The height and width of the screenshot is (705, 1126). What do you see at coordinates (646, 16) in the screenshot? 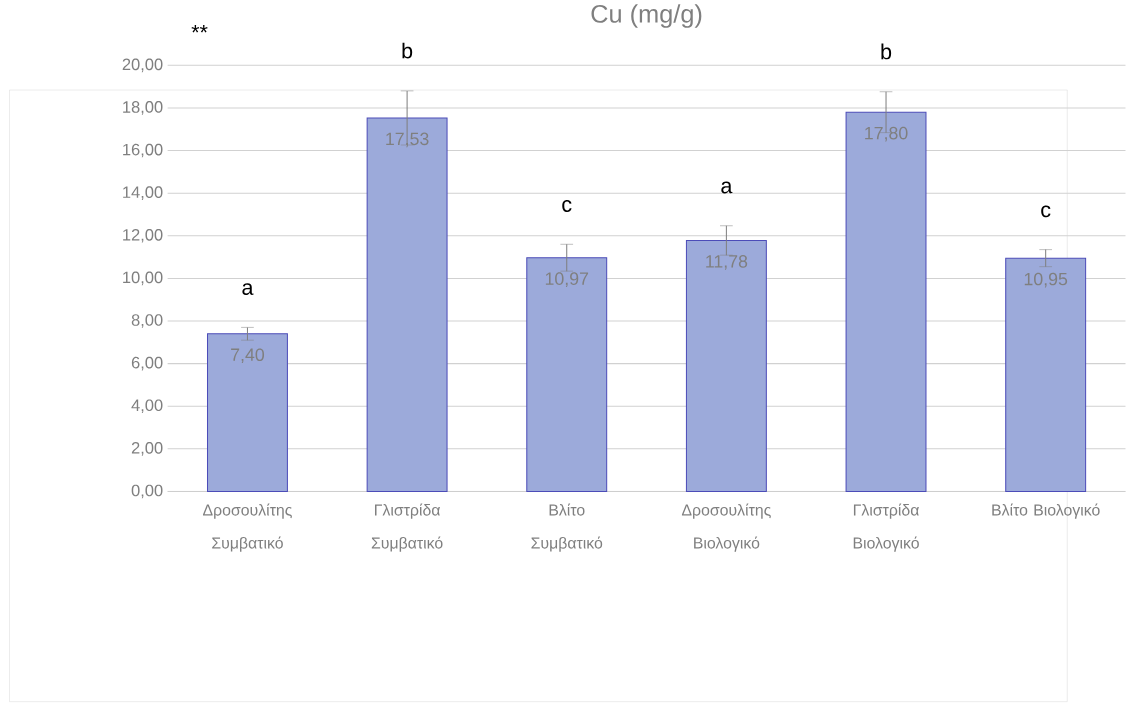
I see `chart-title: Cu (mg/g)` at bounding box center [646, 16].